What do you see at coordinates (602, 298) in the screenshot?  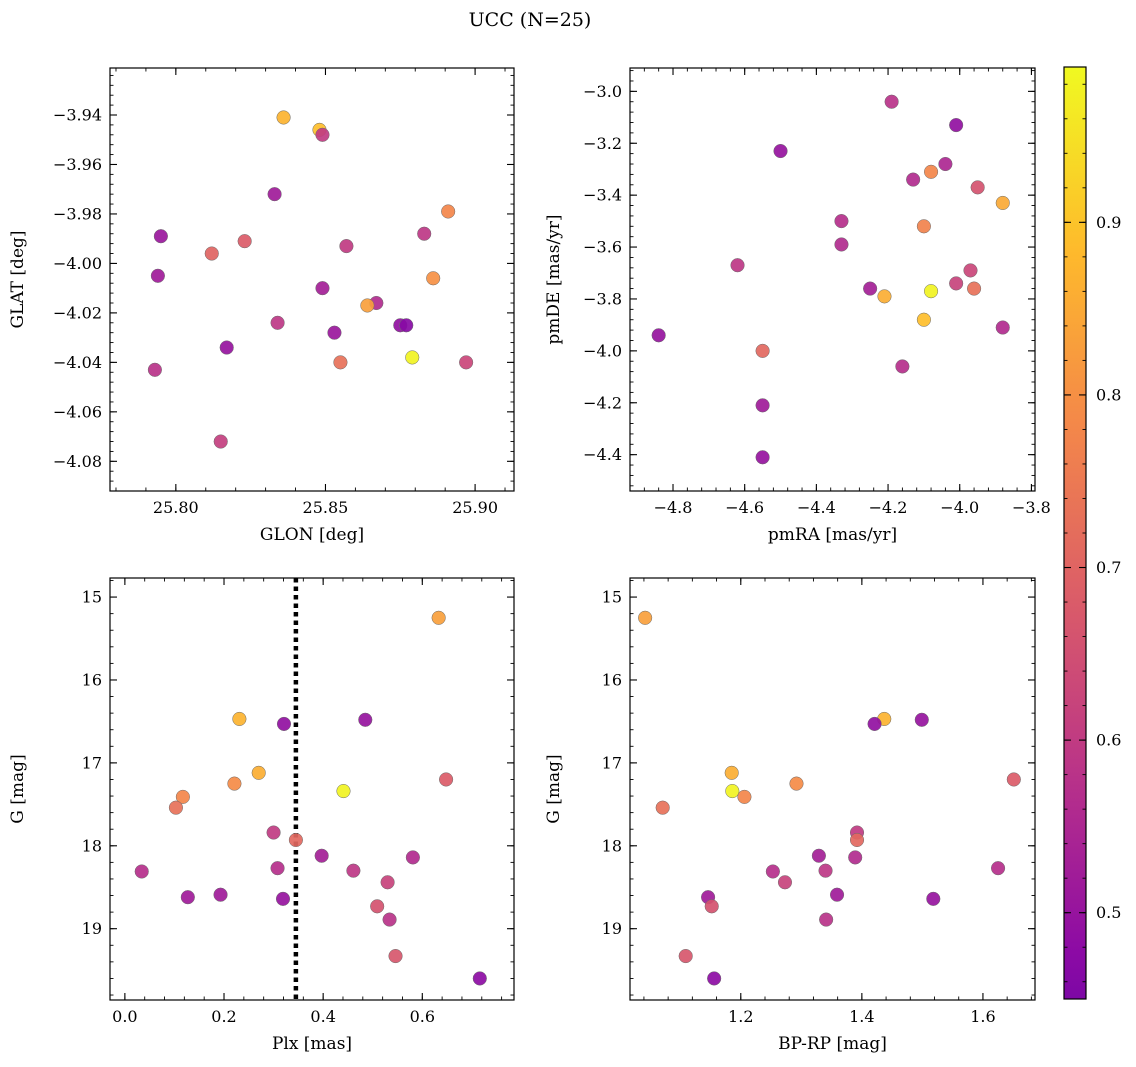 I see `y-tick-label: −3.8` at bounding box center [602, 298].